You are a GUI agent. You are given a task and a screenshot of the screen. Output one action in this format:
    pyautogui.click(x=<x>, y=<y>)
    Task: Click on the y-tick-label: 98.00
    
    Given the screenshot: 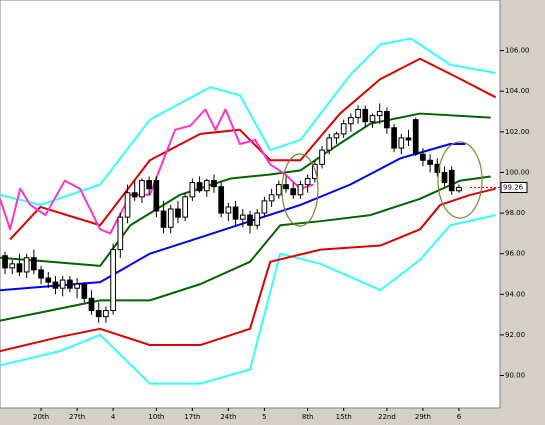 What is the action you would take?
    pyautogui.click(x=515, y=213)
    